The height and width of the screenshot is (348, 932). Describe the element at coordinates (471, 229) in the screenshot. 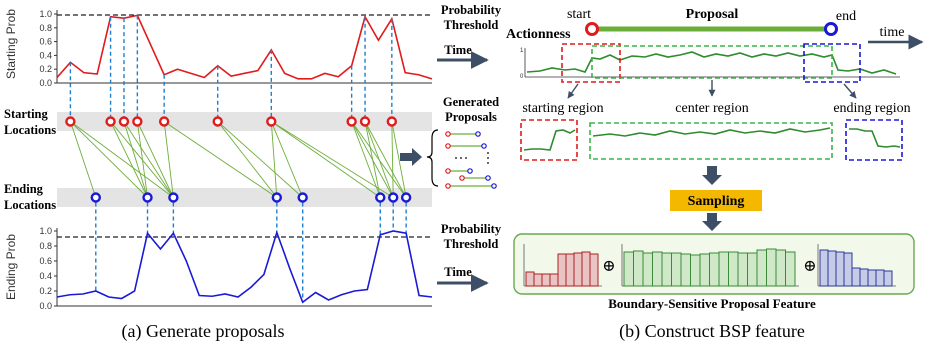

I see `ending-threshold-label-1: Probability` at that location.